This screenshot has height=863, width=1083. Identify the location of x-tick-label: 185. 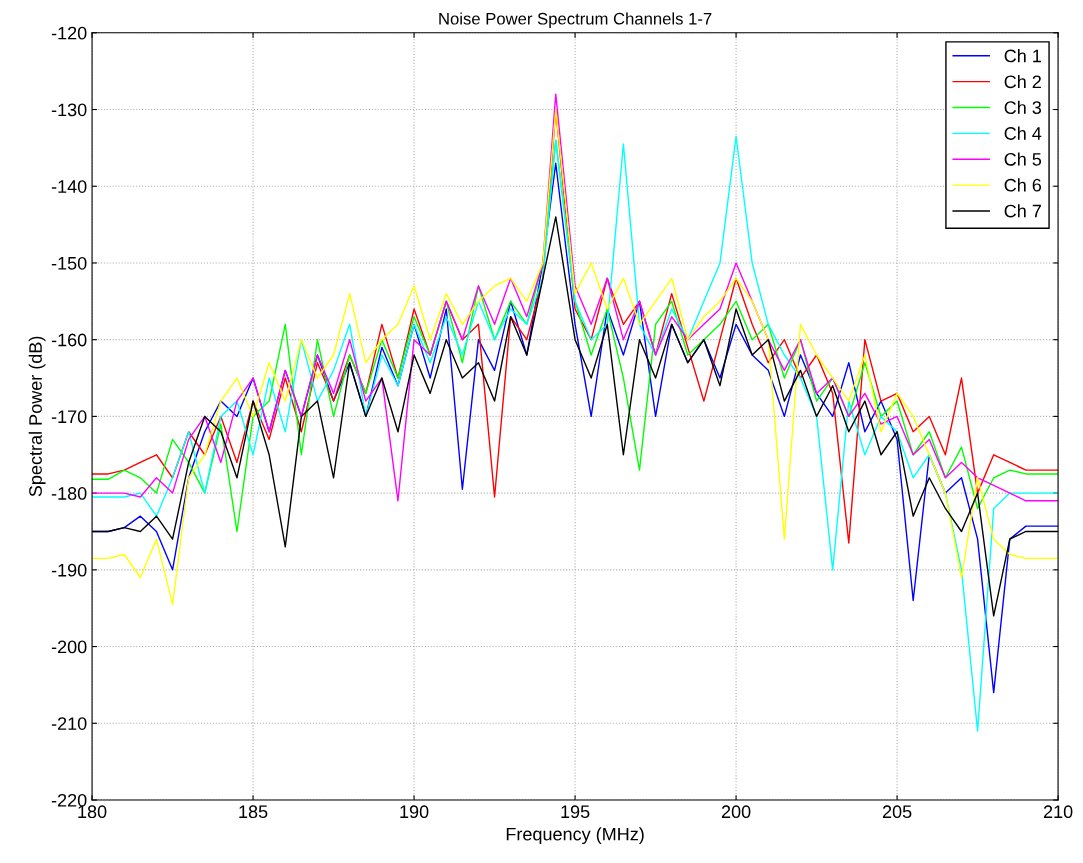
(253, 812).